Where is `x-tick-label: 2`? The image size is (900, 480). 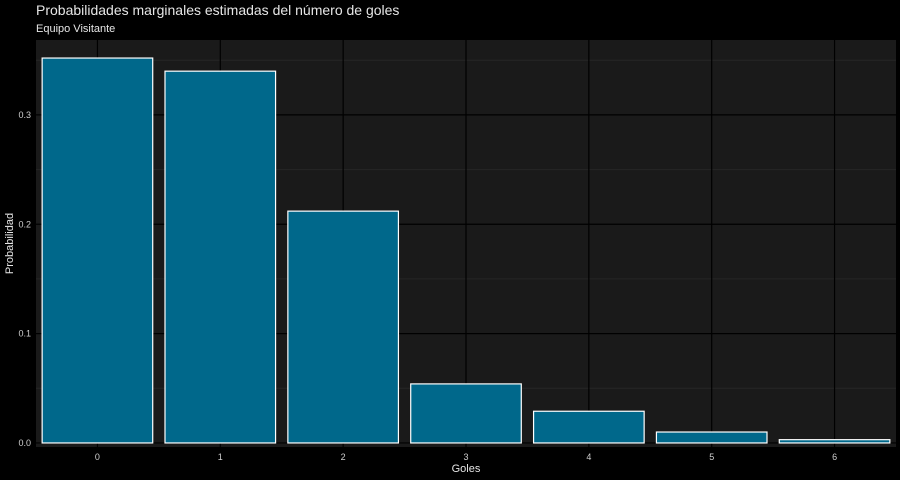
x-tick-label: 2 is located at coordinates (343, 457).